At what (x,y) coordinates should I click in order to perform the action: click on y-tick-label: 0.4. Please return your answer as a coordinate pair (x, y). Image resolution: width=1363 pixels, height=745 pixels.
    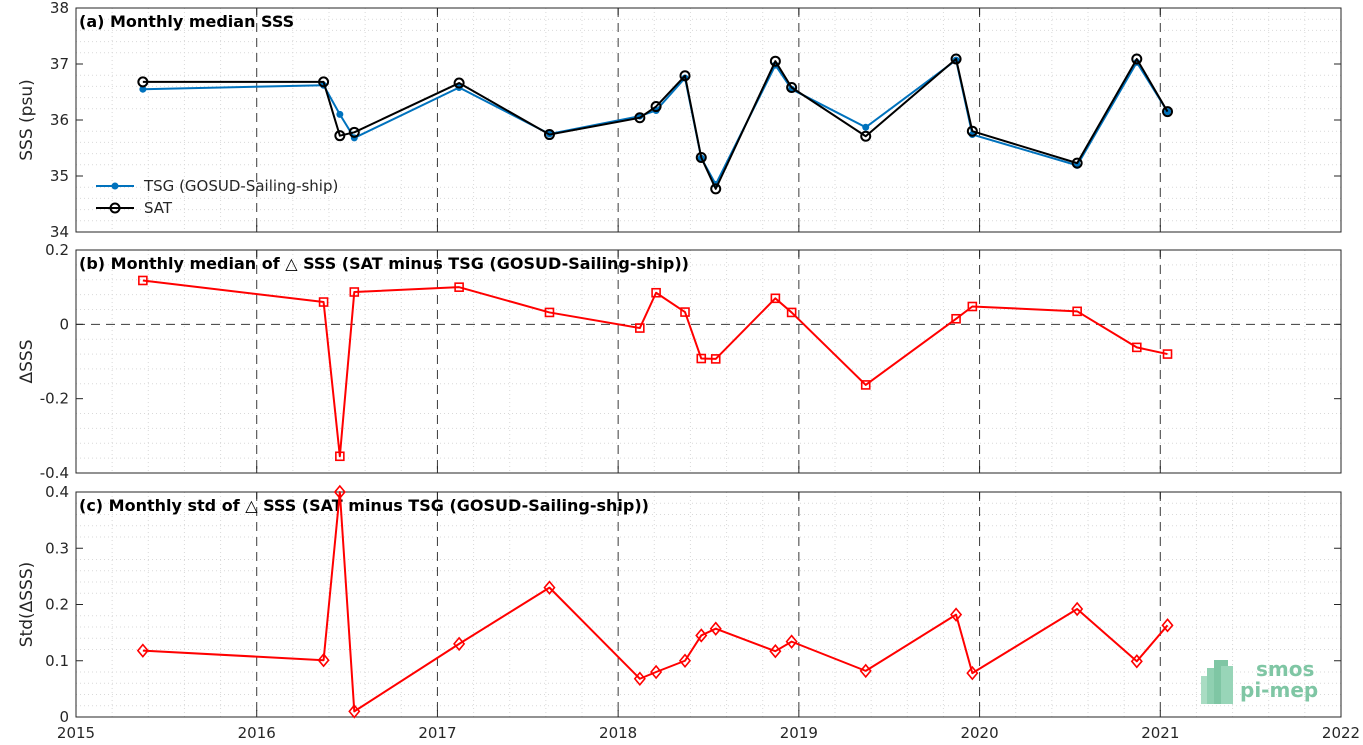
    Looking at the image, I should click on (57, 492).